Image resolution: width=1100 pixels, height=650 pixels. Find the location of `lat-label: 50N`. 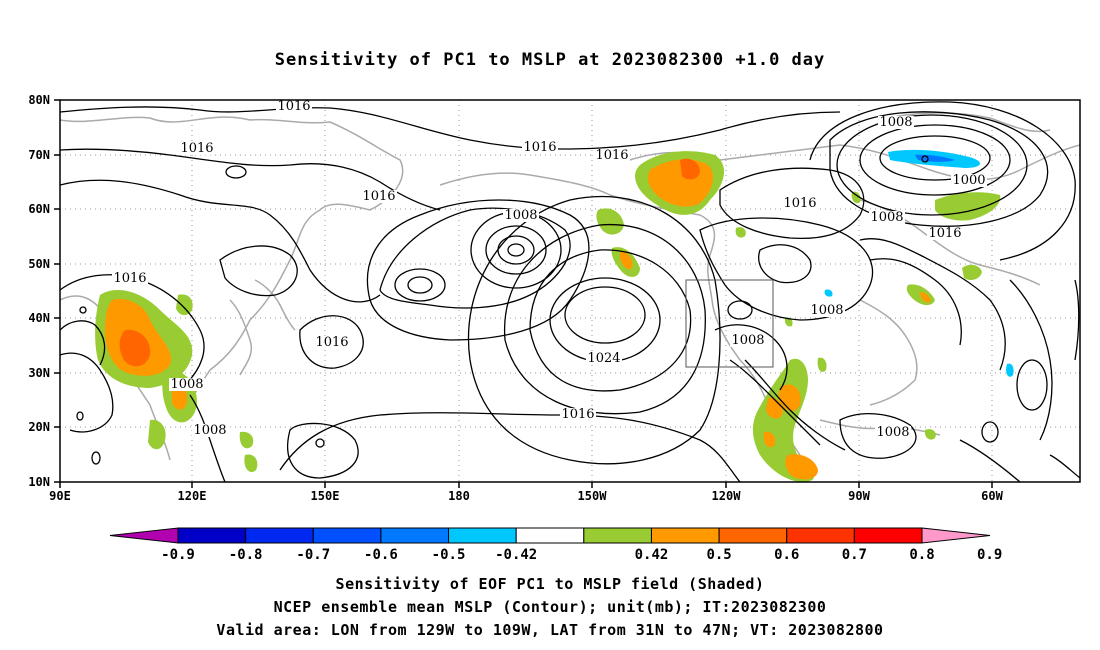

lat-label: 50N is located at coordinates (39, 264).